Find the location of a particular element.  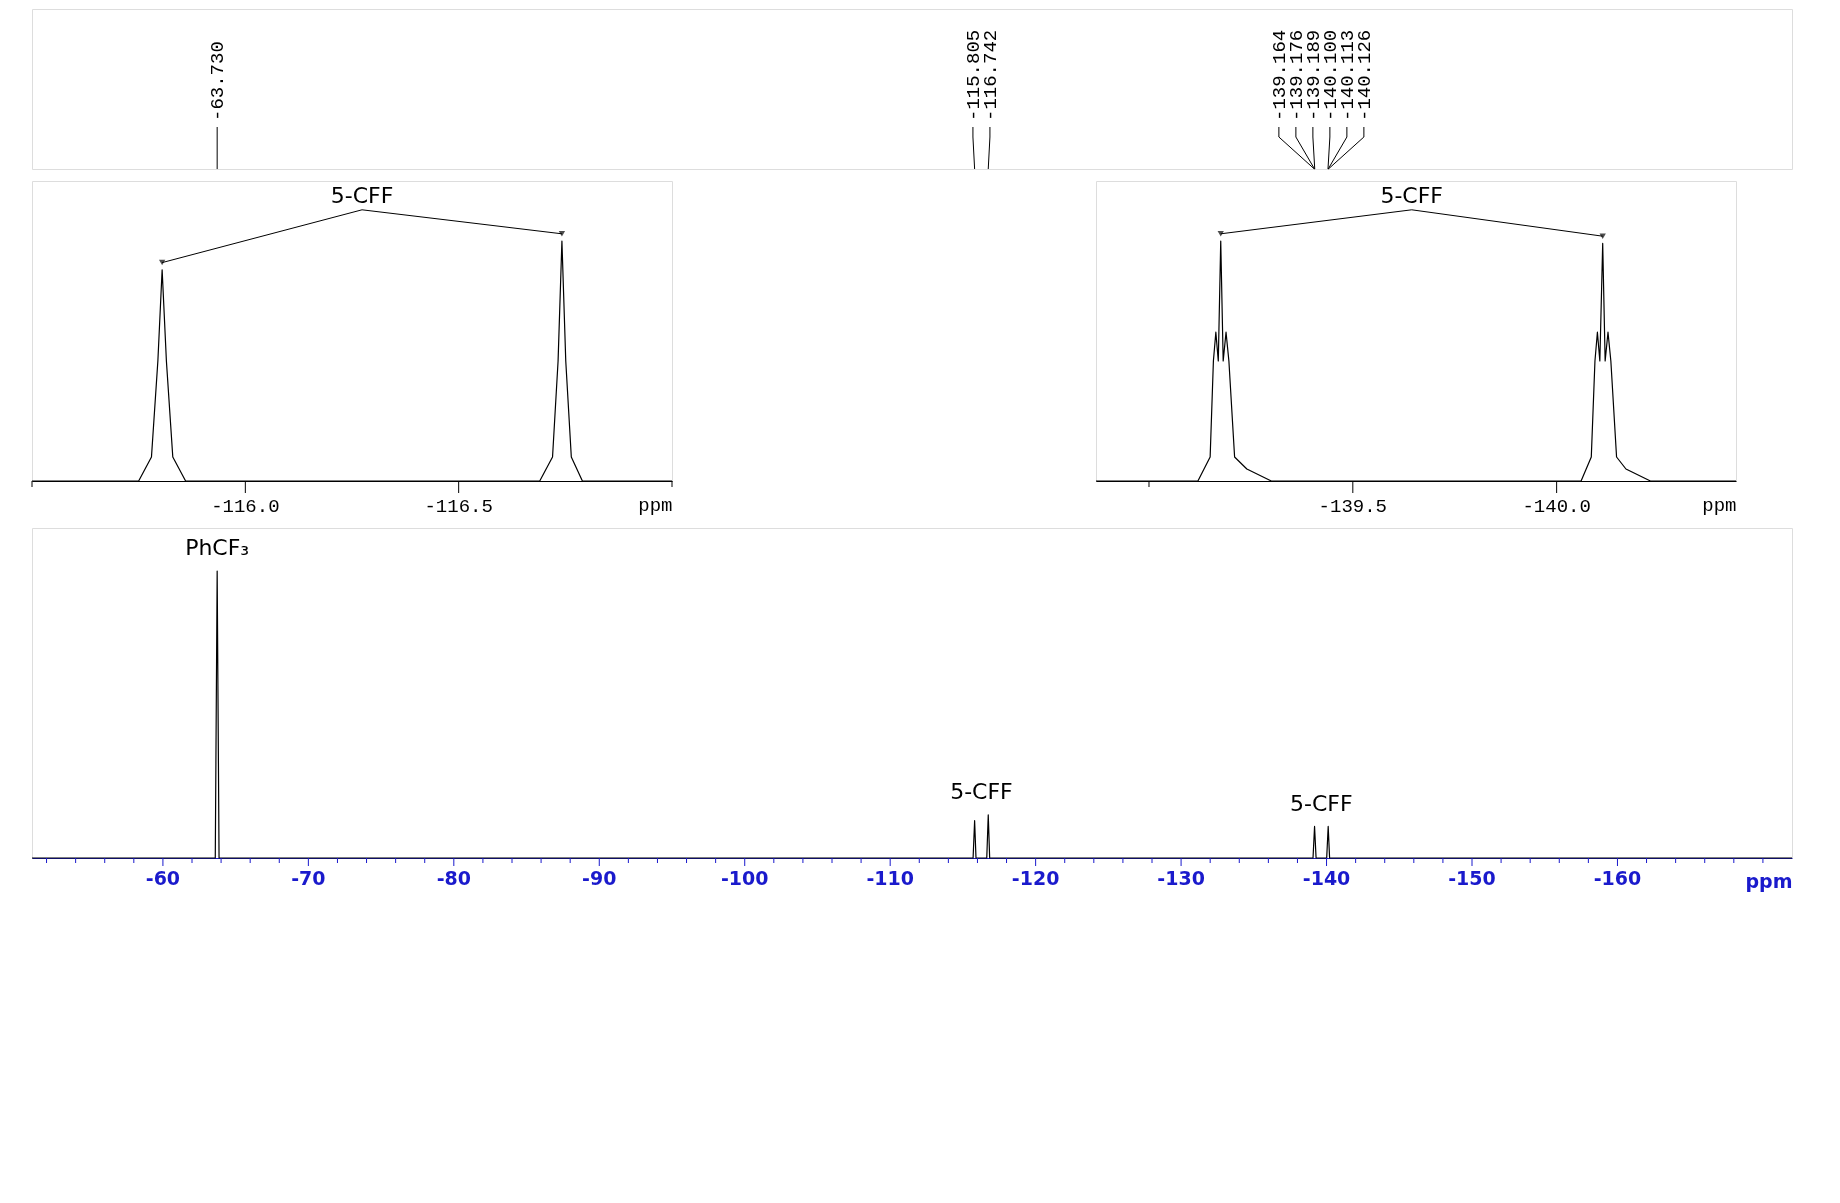

x-tick-label: -150 is located at coordinates (1472, 878).